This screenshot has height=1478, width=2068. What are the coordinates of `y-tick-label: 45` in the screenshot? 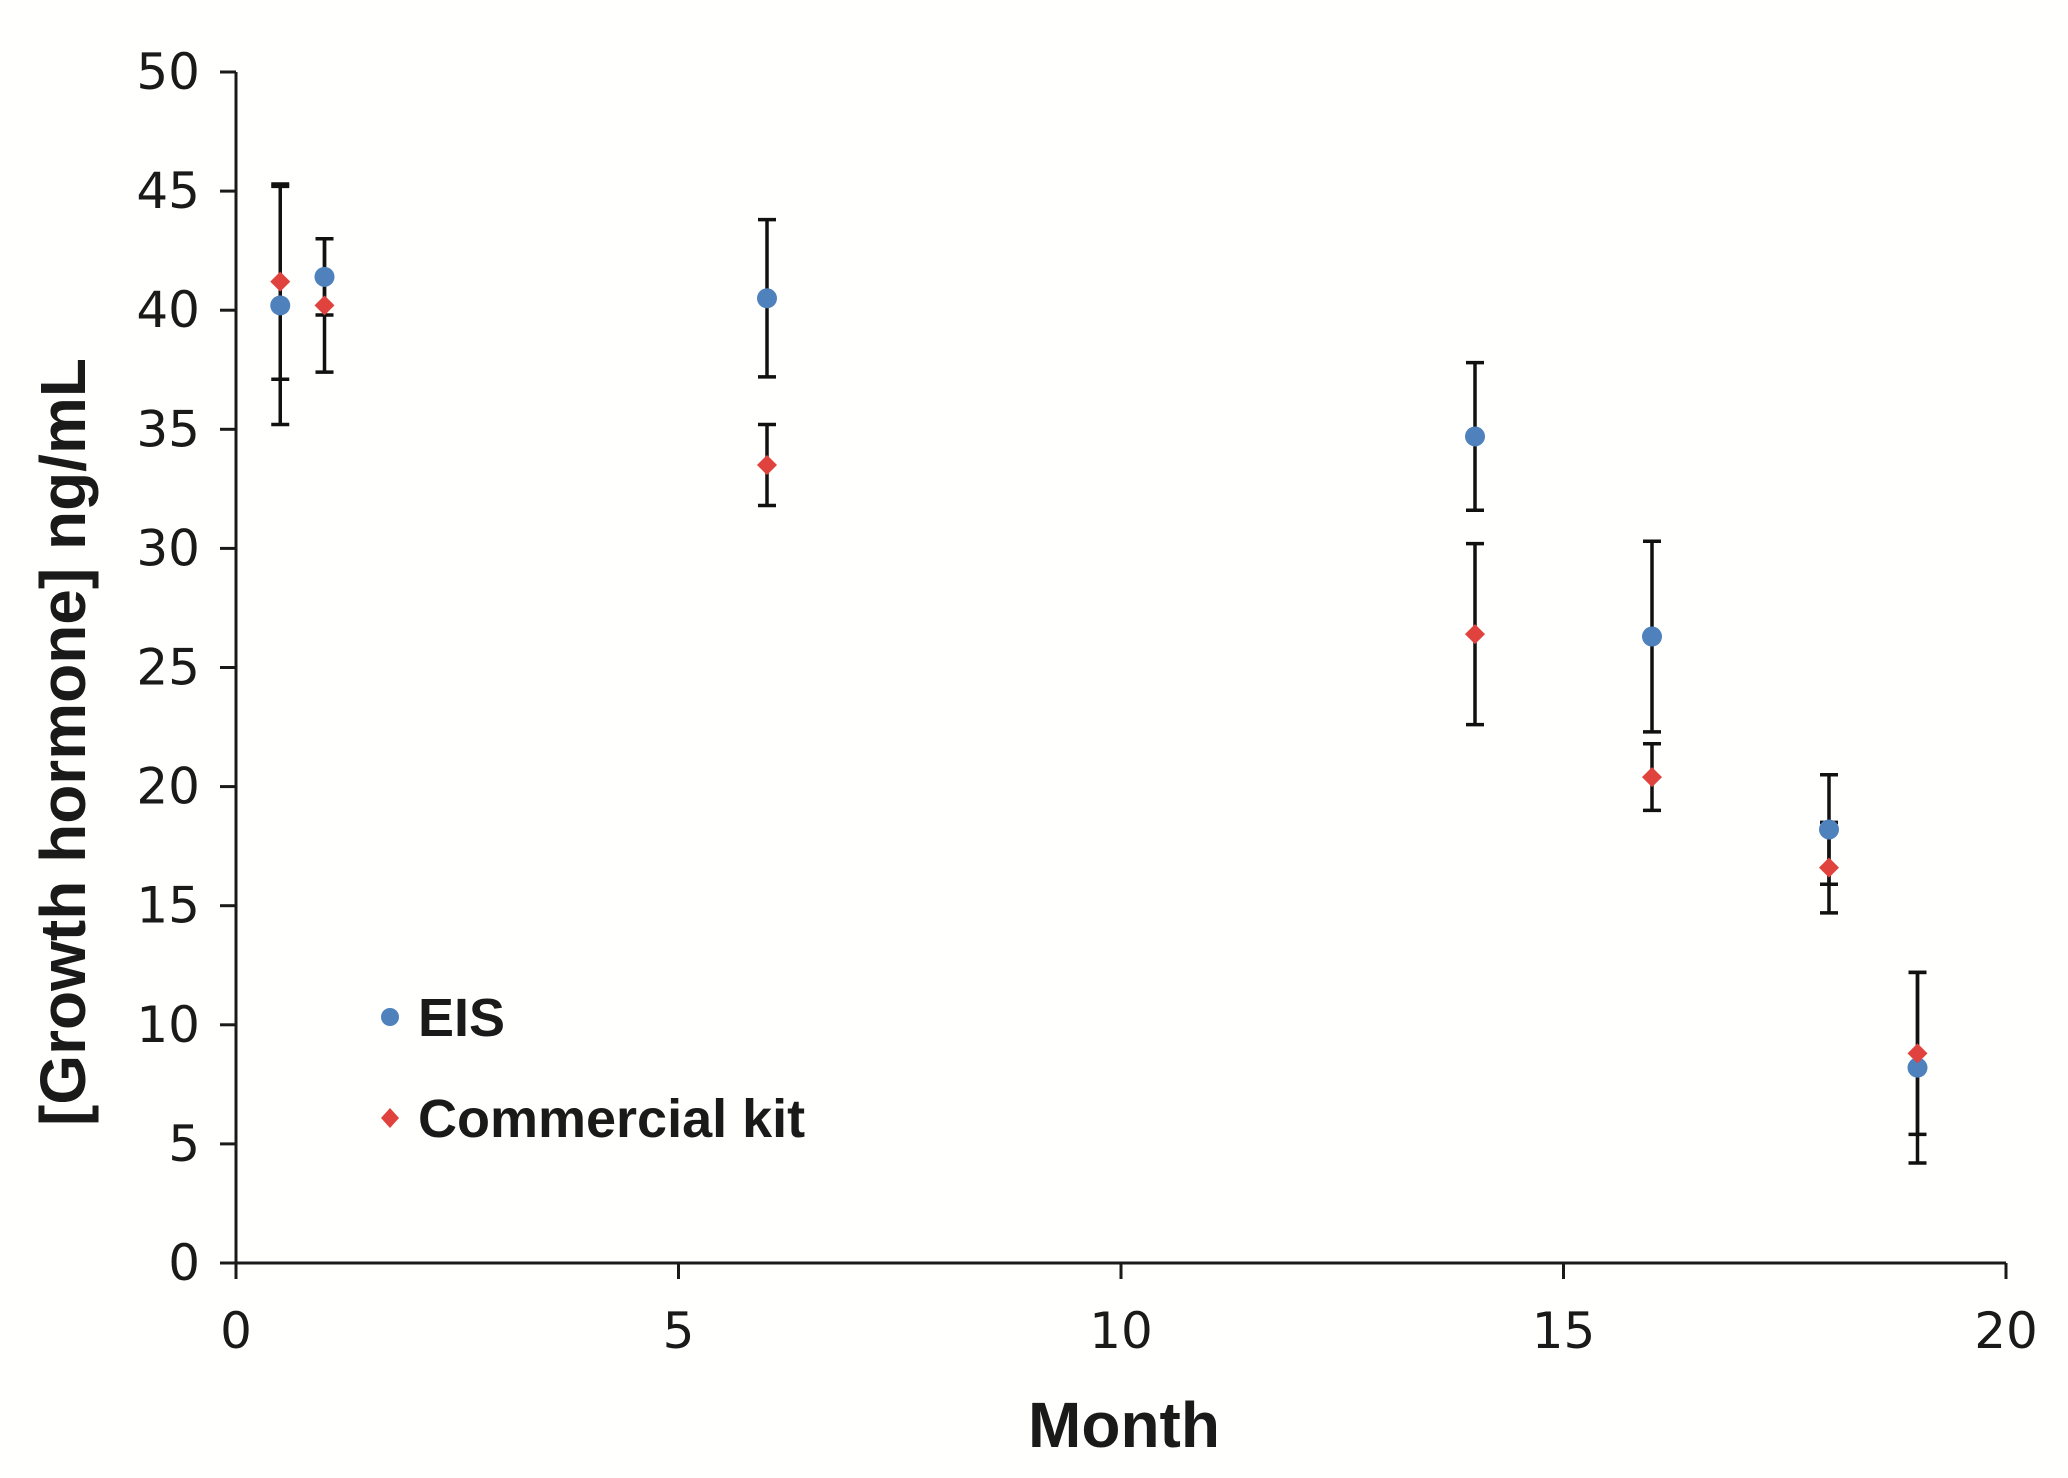 It's located at (168, 191).